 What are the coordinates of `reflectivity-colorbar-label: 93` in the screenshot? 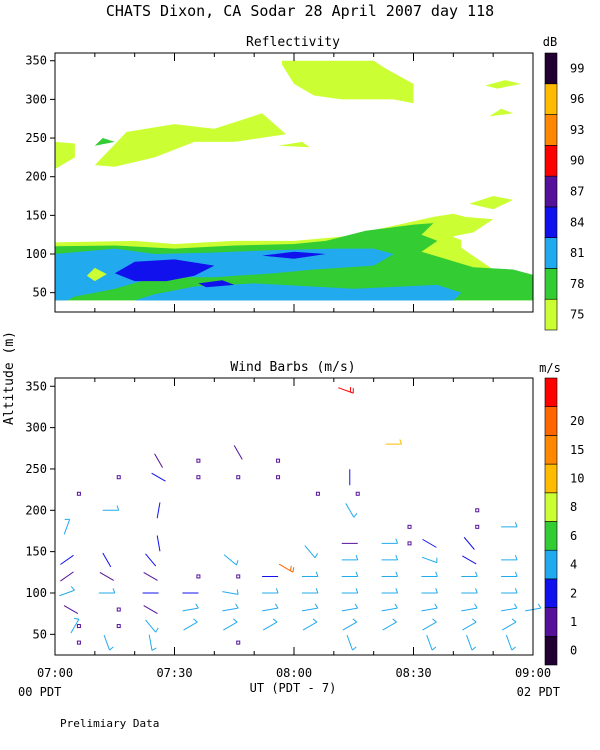 It's located at (577, 130).